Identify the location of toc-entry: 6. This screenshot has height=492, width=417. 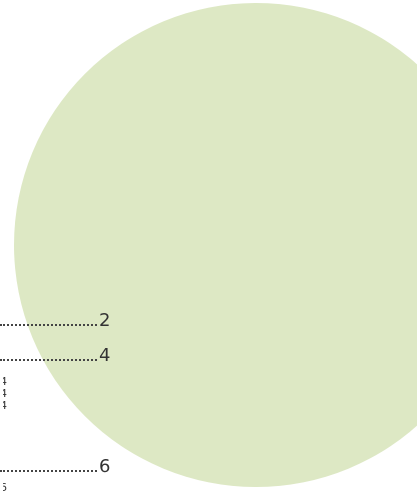
(55, 465).